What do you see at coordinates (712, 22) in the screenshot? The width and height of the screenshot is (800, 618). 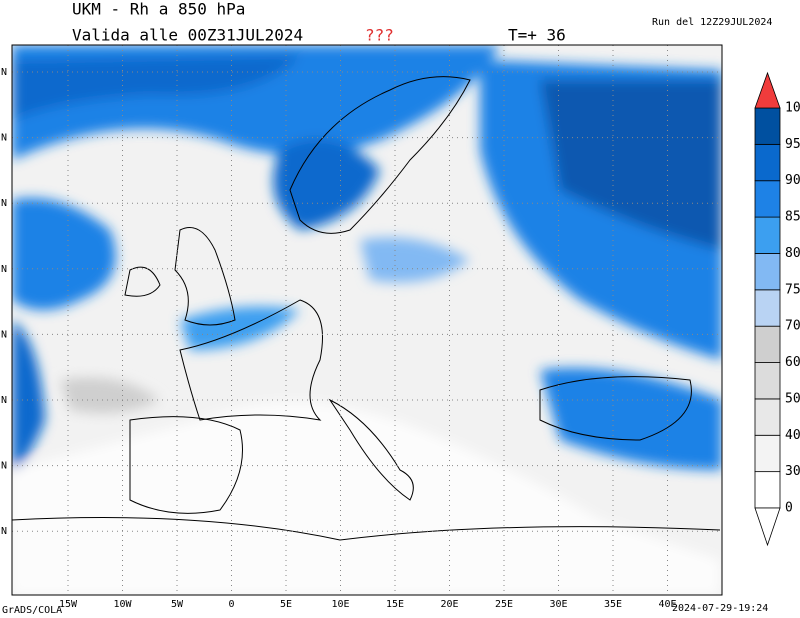 I see `run-time: Run del 12Z29JUL2024` at bounding box center [712, 22].